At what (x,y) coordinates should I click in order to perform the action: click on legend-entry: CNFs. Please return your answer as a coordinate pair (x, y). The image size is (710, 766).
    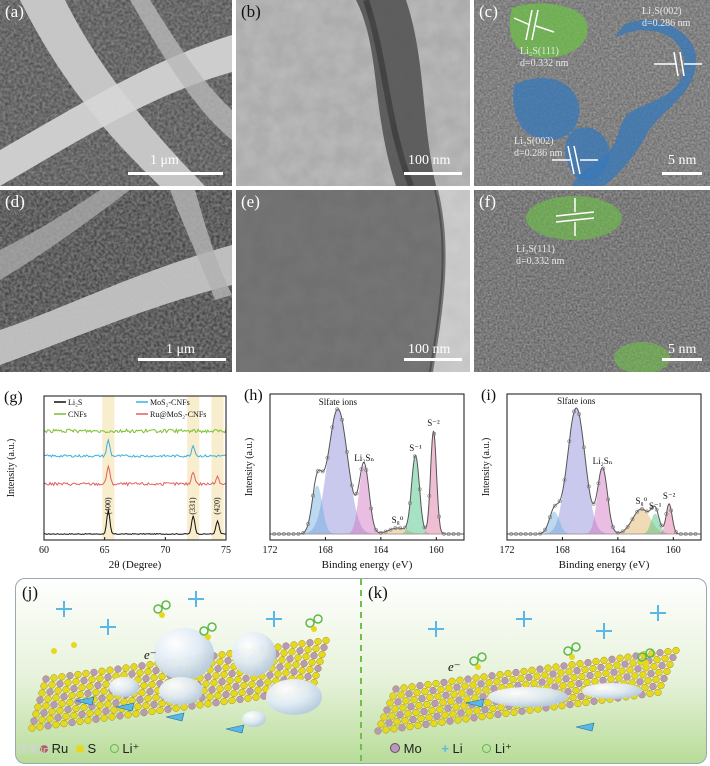
    Looking at the image, I should click on (77, 414).